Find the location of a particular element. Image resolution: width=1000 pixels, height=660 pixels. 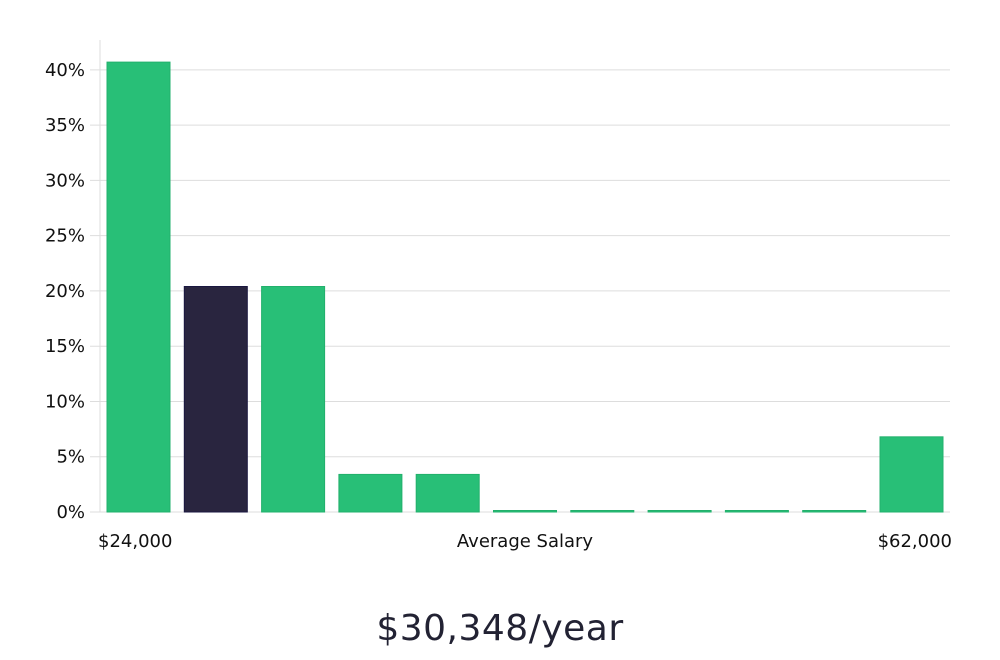

y-tick-label: 35% is located at coordinates (65, 125).